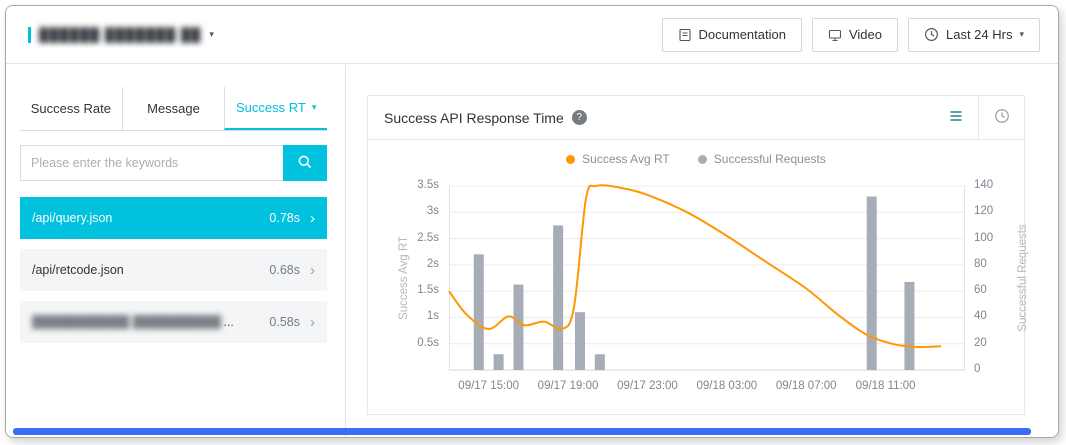 Image resolution: width=1066 pixels, height=445 pixels. I want to click on tab-success-rt: Success RT ▾, so click(276, 108).